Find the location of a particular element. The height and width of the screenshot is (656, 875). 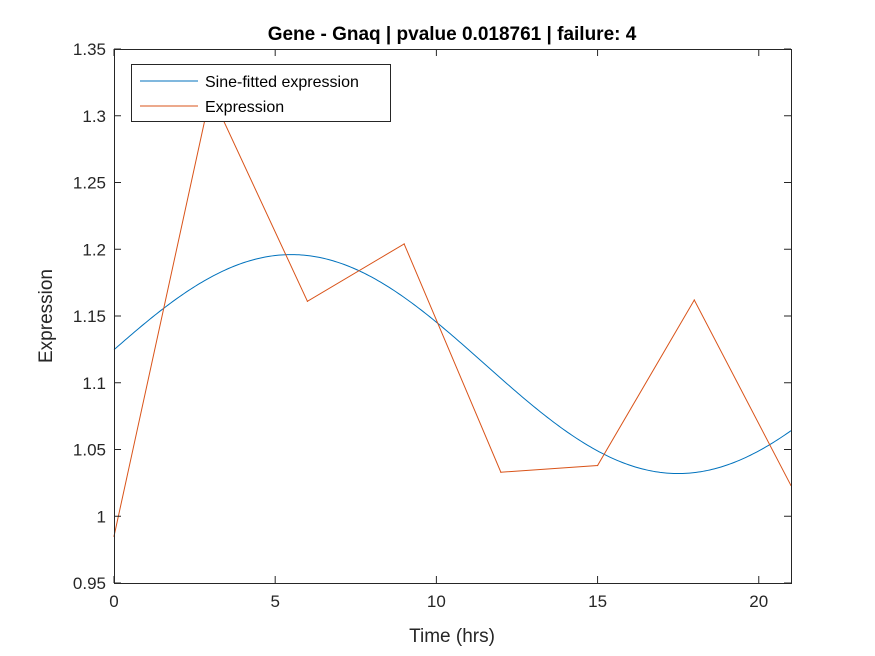

y-axis-label: Expression is located at coordinates (46, 316).